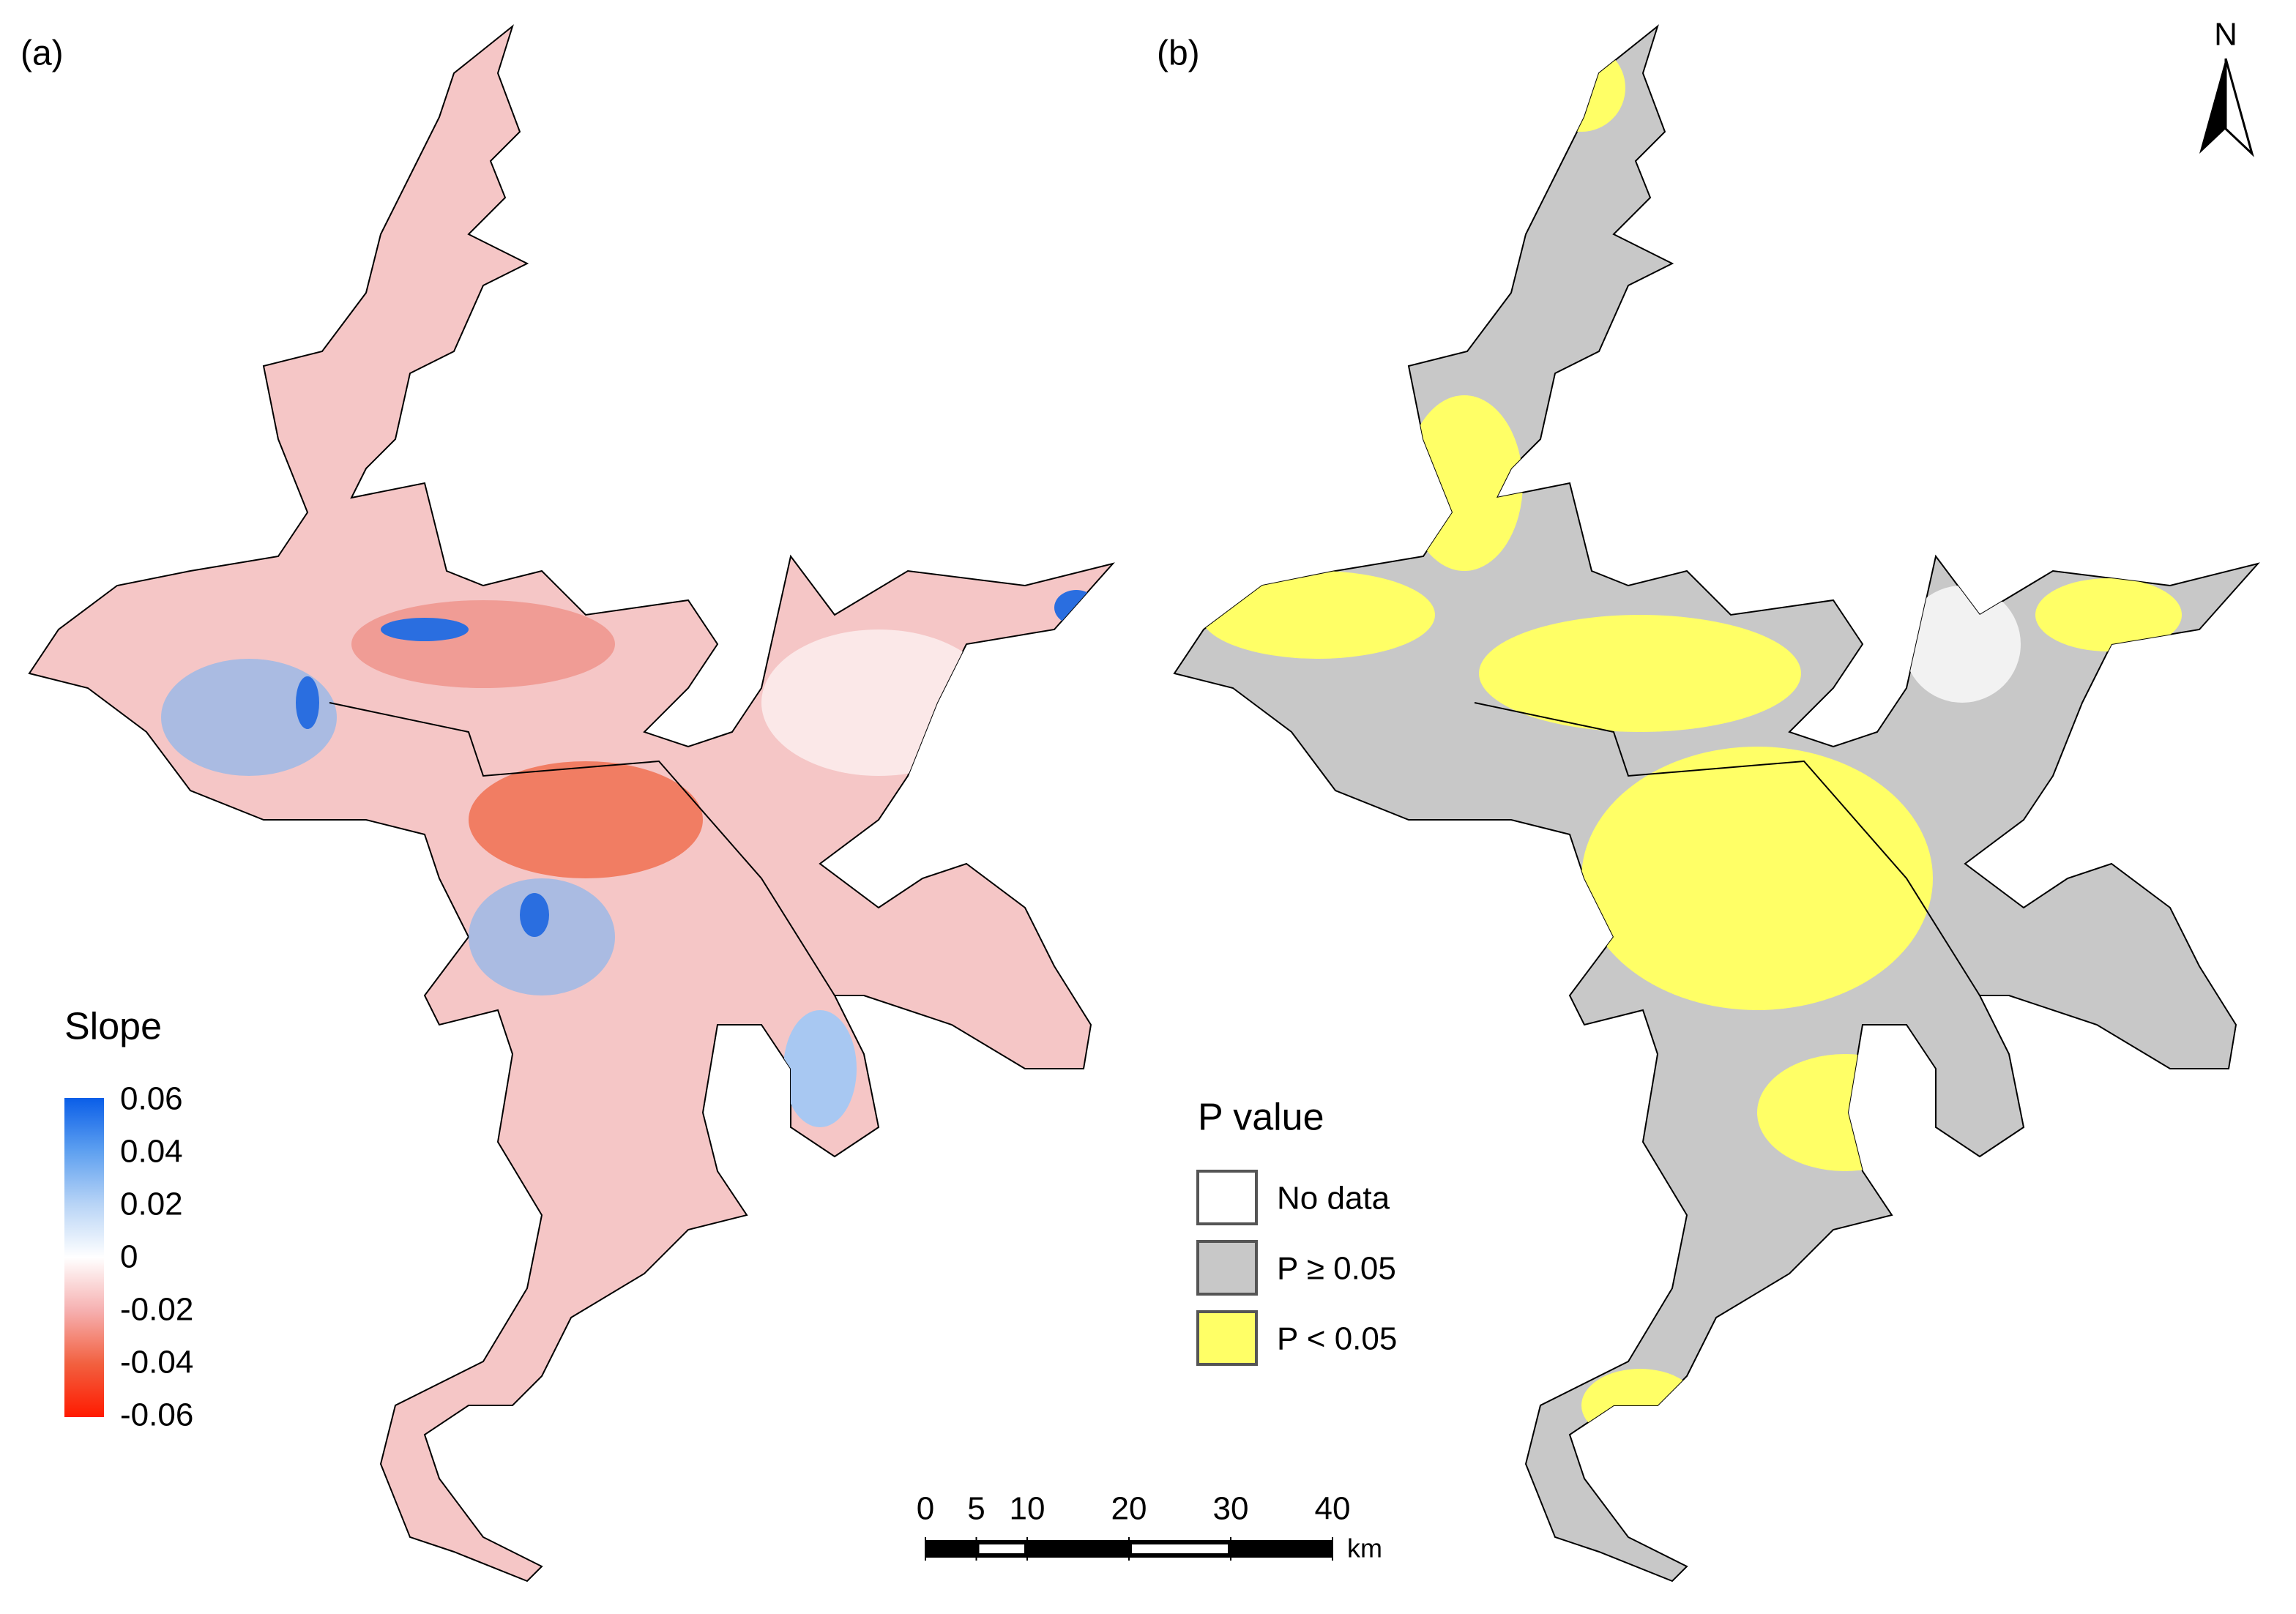  Describe the element at coordinates (156, 1415) in the screenshot. I see `colorbar-tick-label: -0.06` at that location.